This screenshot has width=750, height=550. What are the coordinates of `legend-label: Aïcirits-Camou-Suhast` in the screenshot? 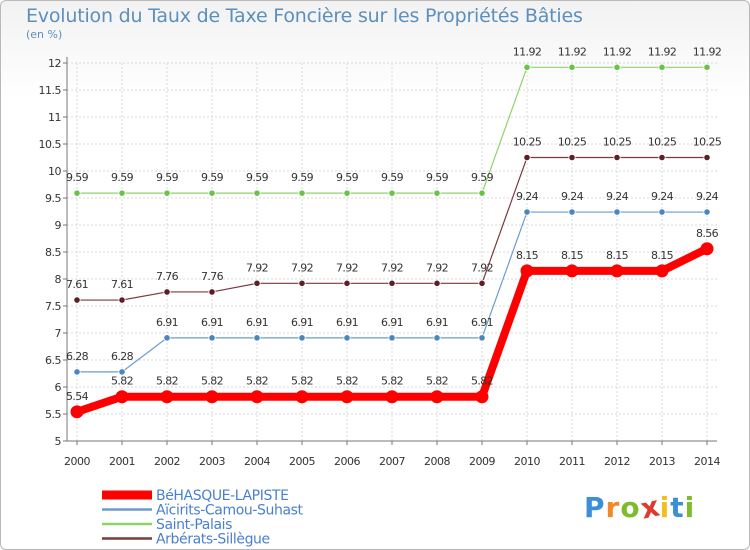 It's located at (230, 511).